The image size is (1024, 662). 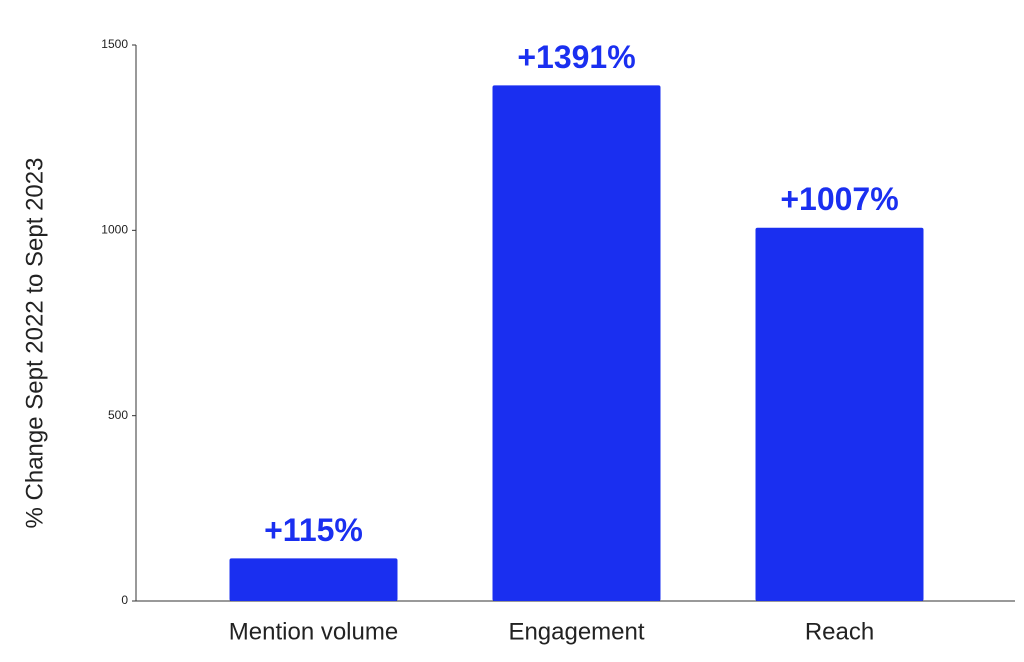 I want to click on x-tick-label: Reach, so click(x=839, y=631).